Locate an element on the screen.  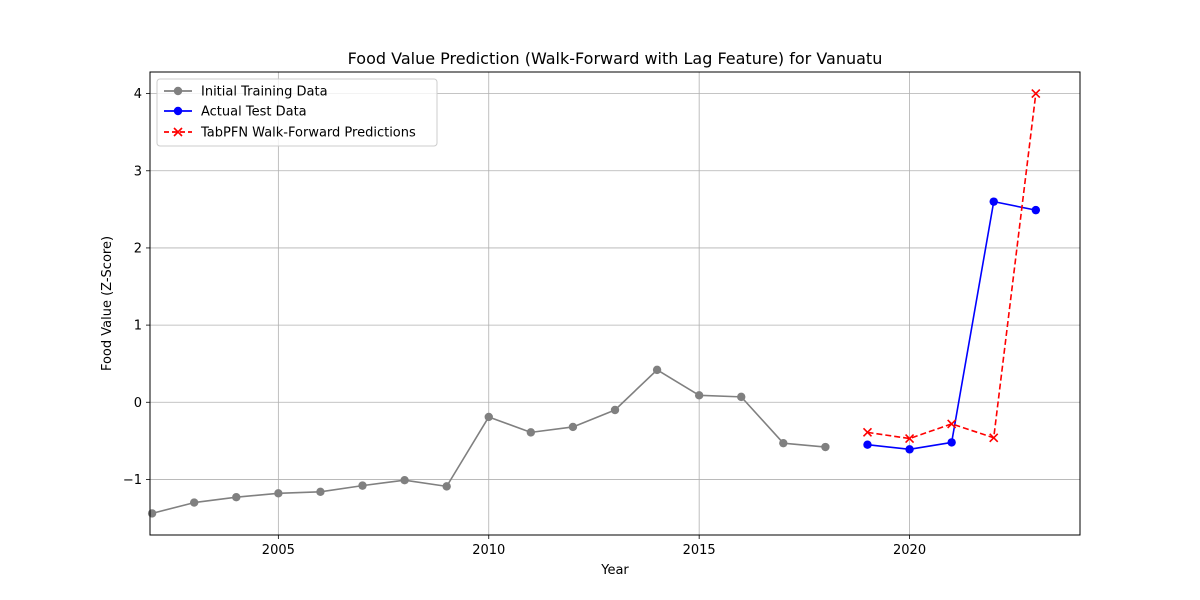
y-tick-label: 4 is located at coordinates (138, 94).